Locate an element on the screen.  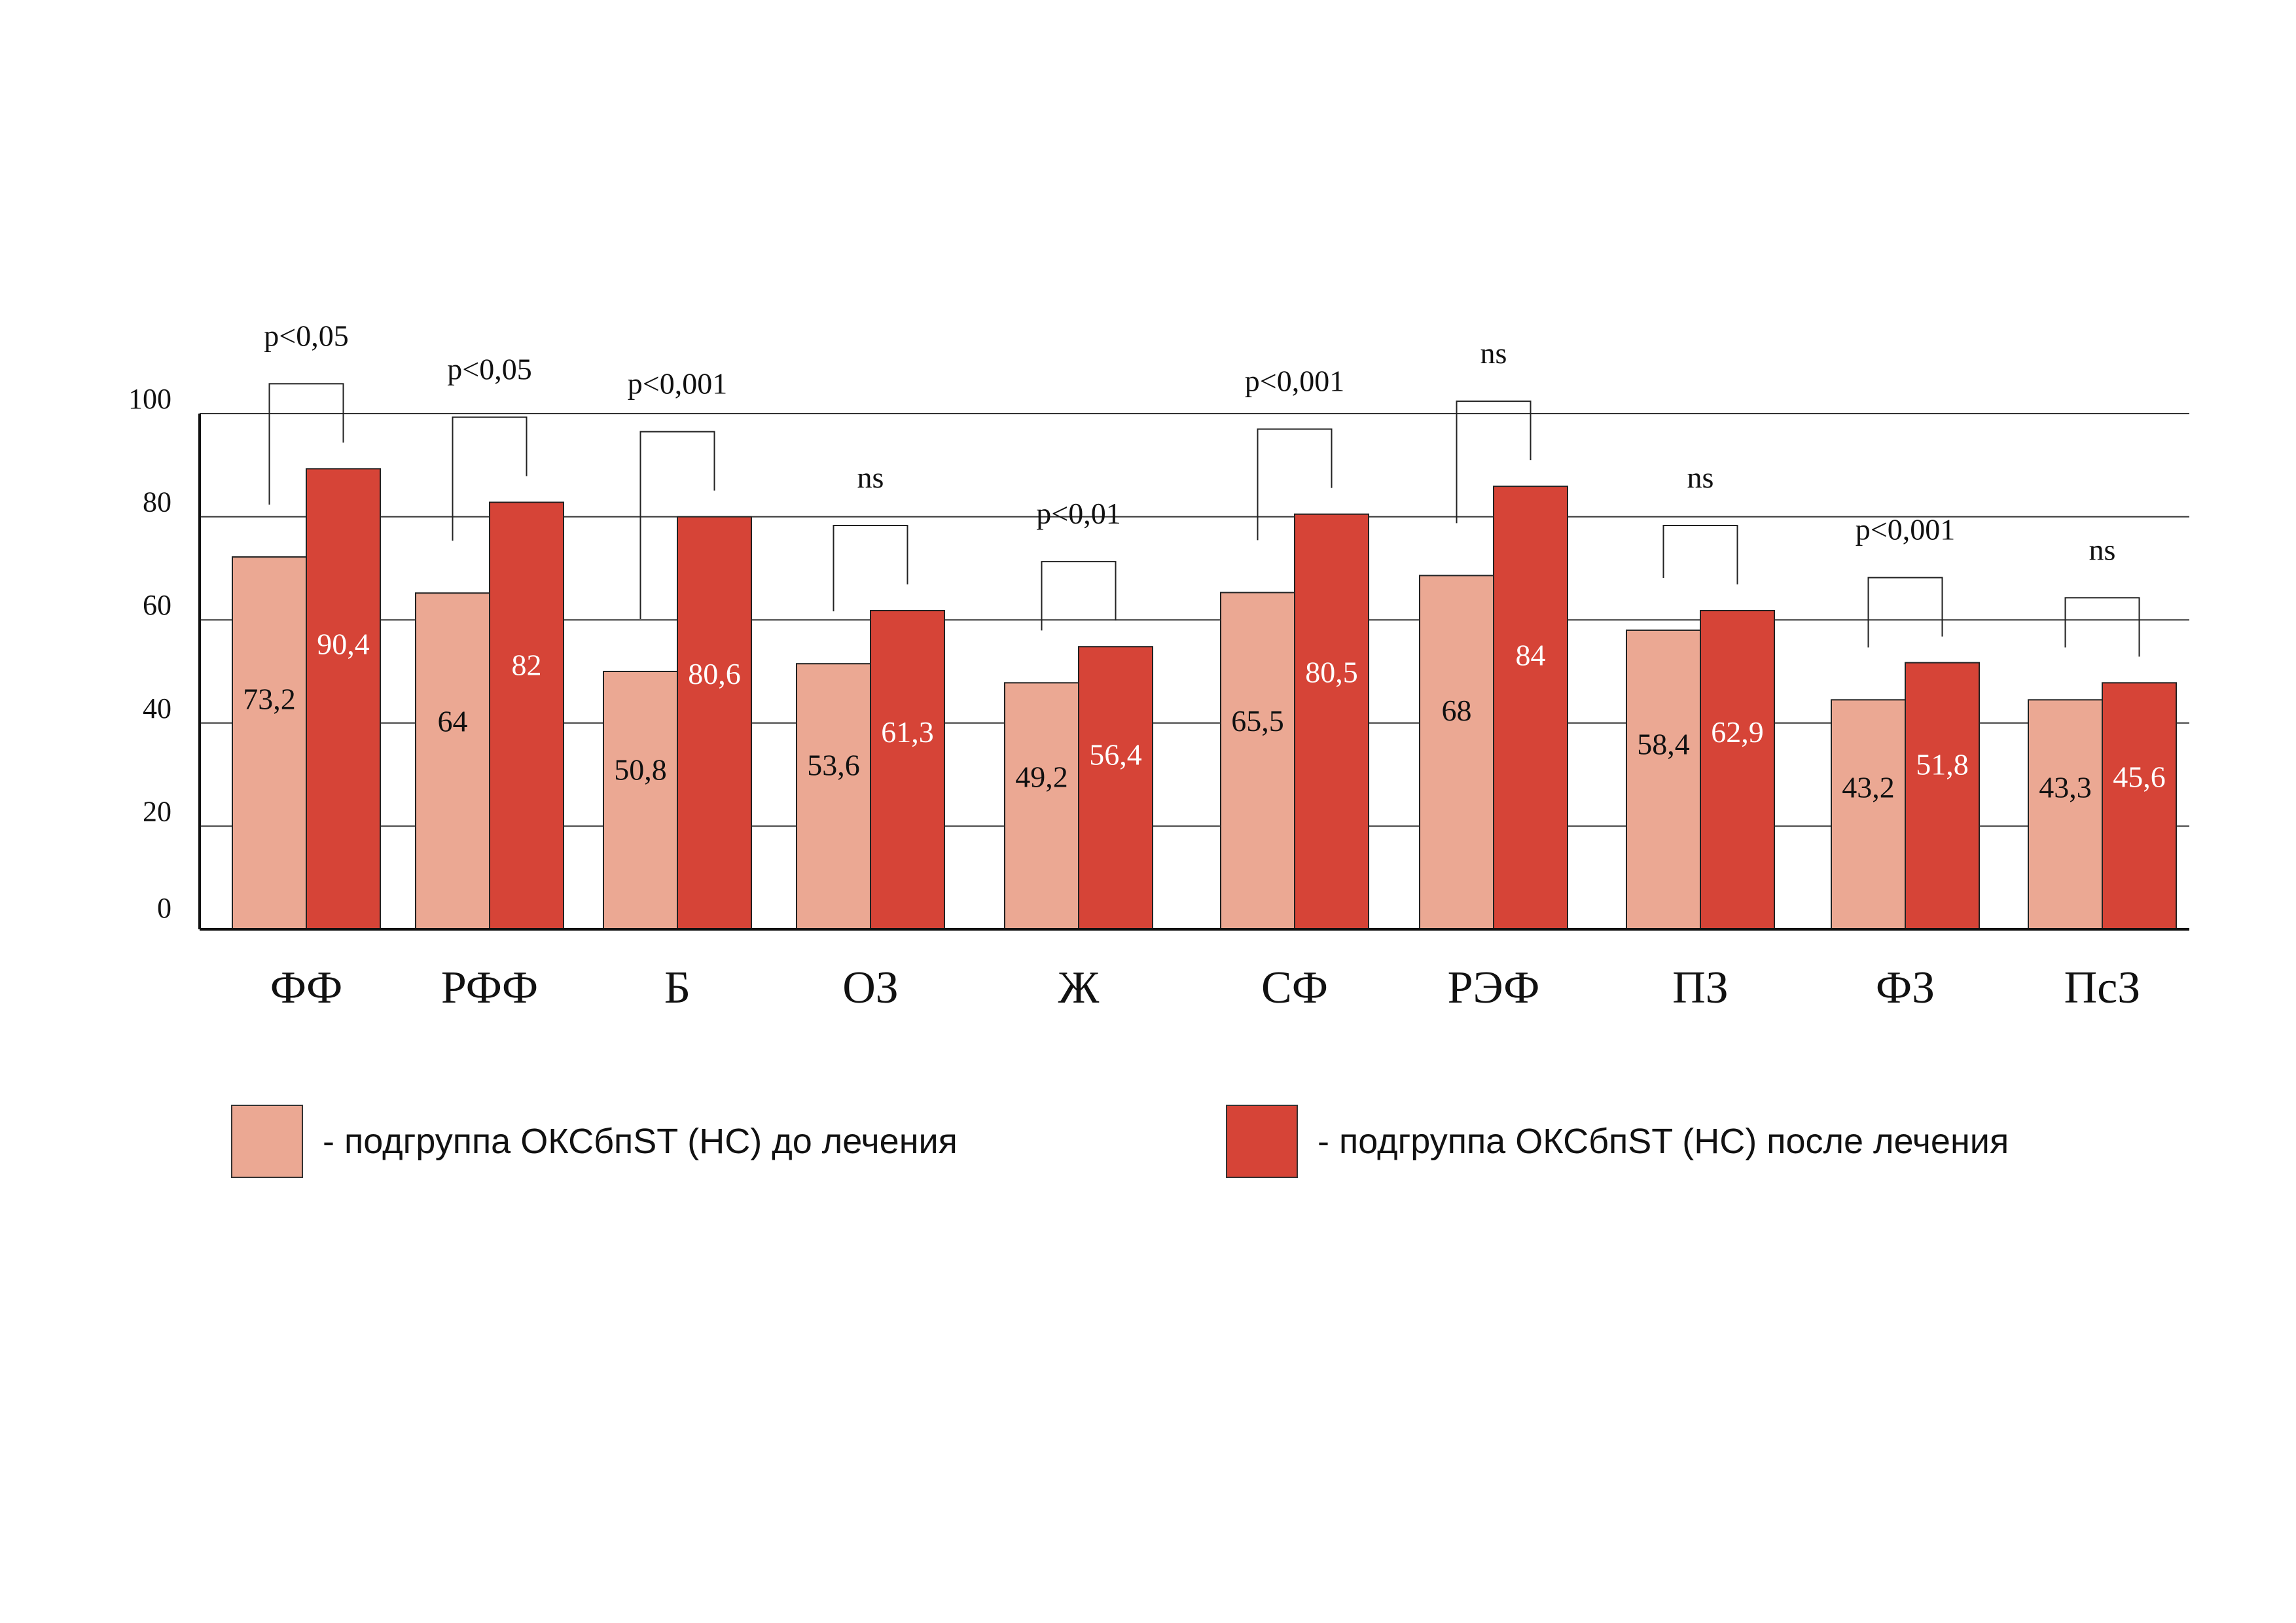
x-tick-label-9: ПсЗ is located at coordinates (2102, 988).